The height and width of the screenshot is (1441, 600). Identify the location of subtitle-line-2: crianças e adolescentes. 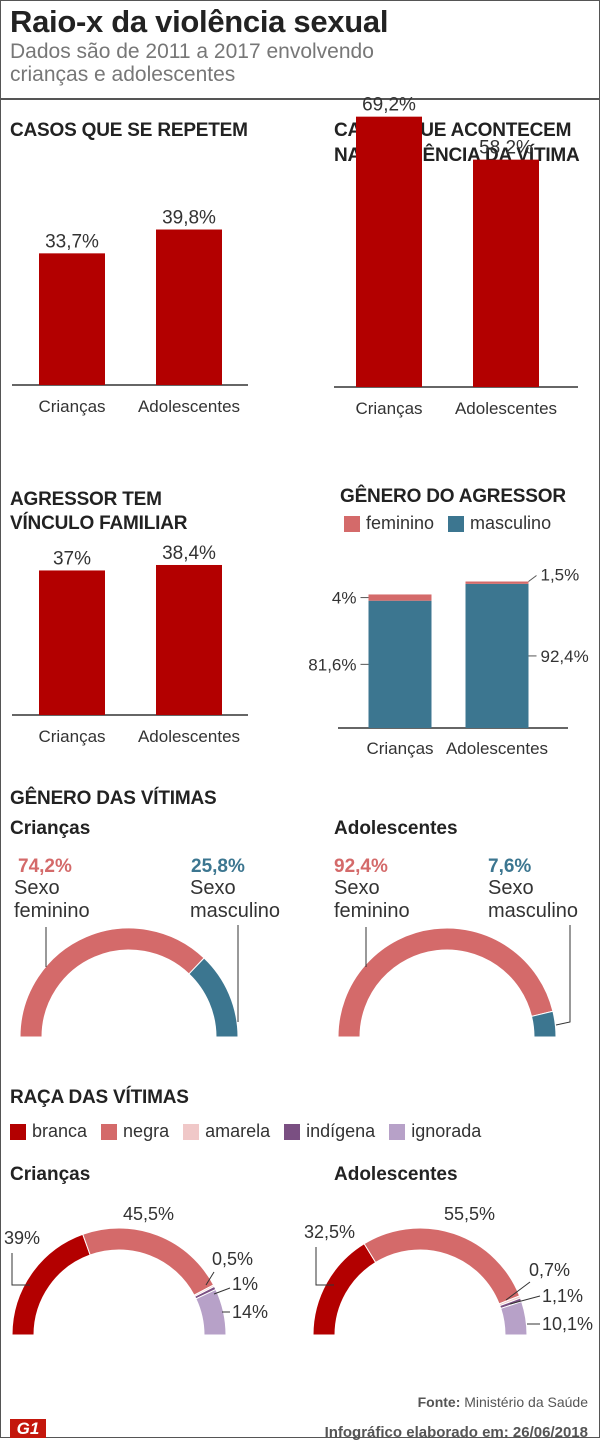
(123, 74).